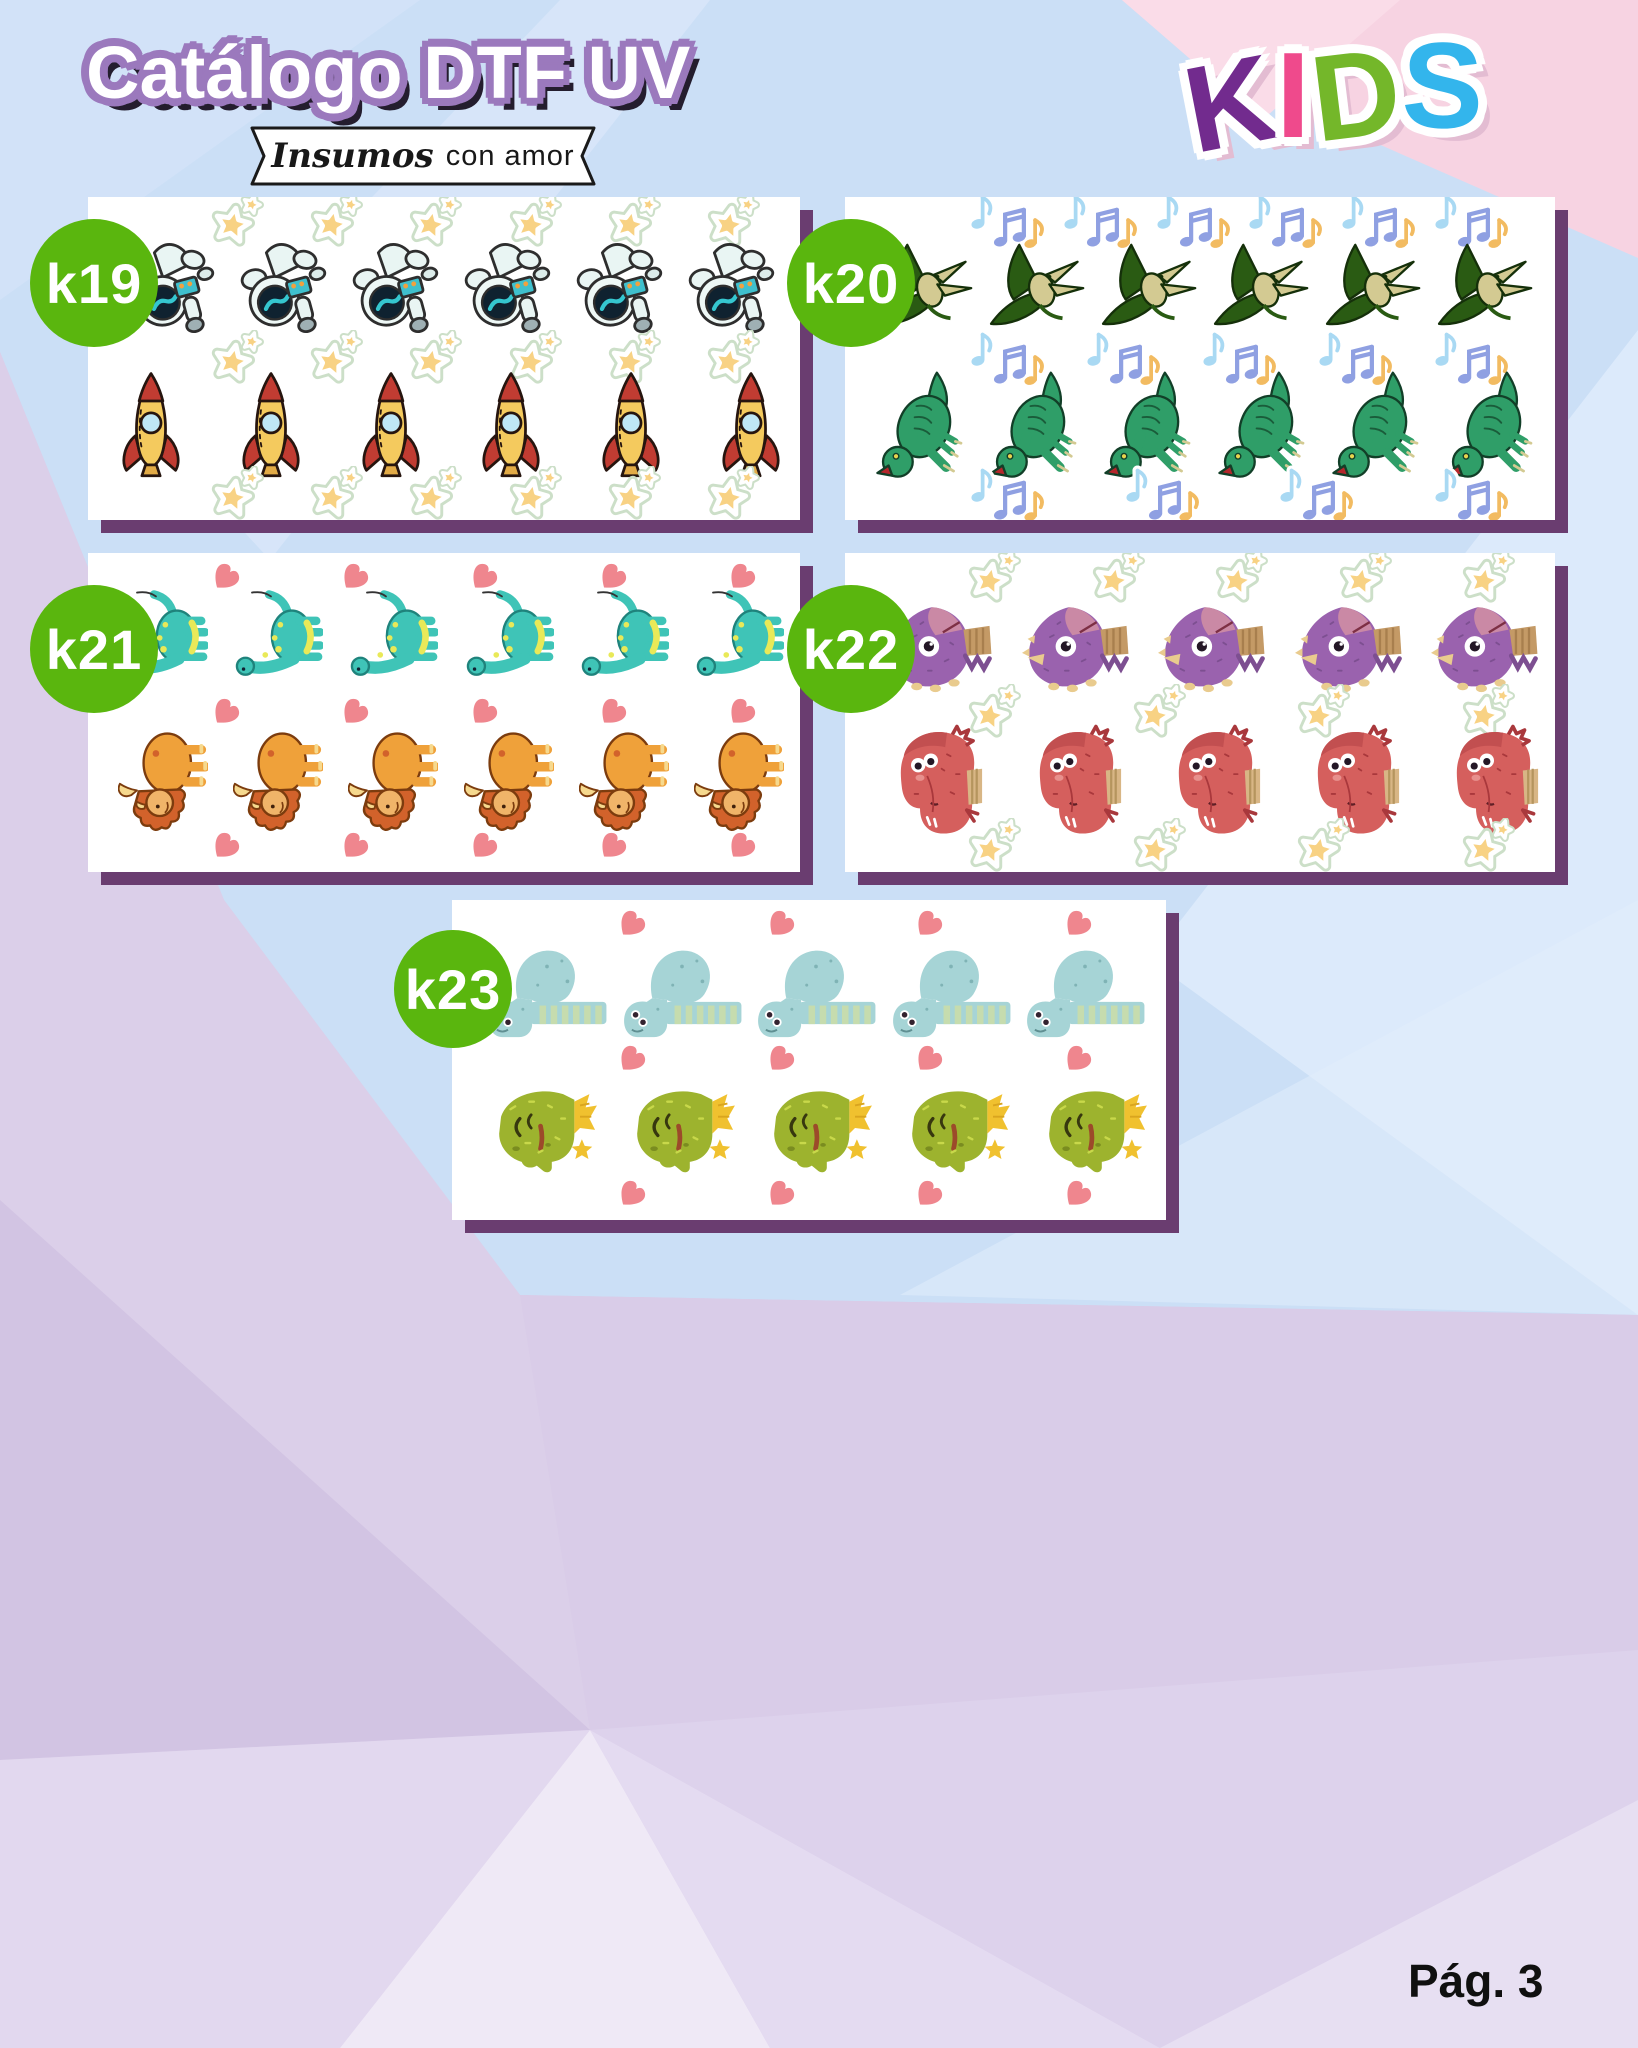 This screenshot has width=1638, height=2048. Describe the element at coordinates (388, 72) in the screenshot. I see `page-title: Catálogo DTF UV` at that location.